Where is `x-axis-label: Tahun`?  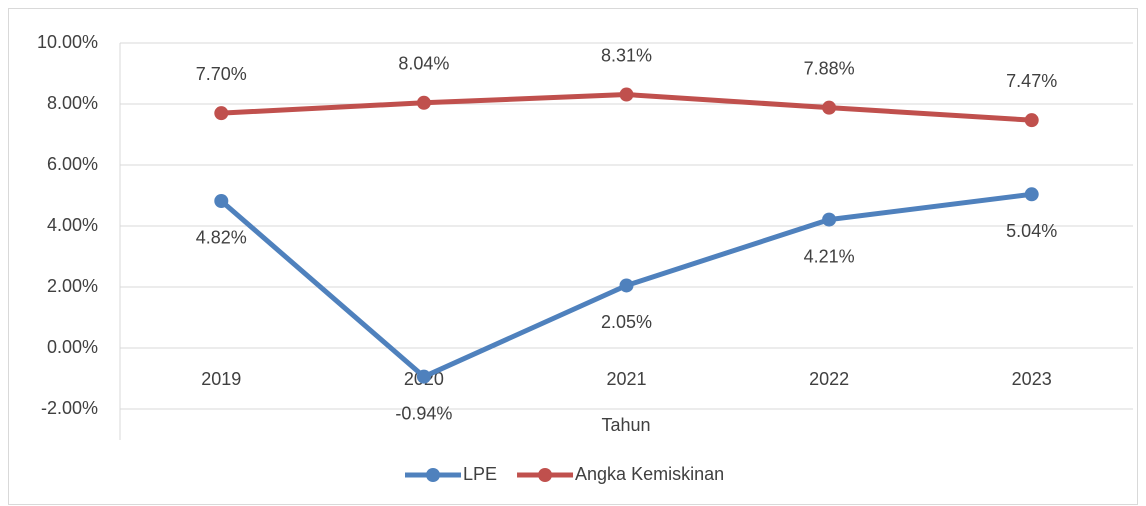 x-axis-label: Tahun is located at coordinates (625, 425).